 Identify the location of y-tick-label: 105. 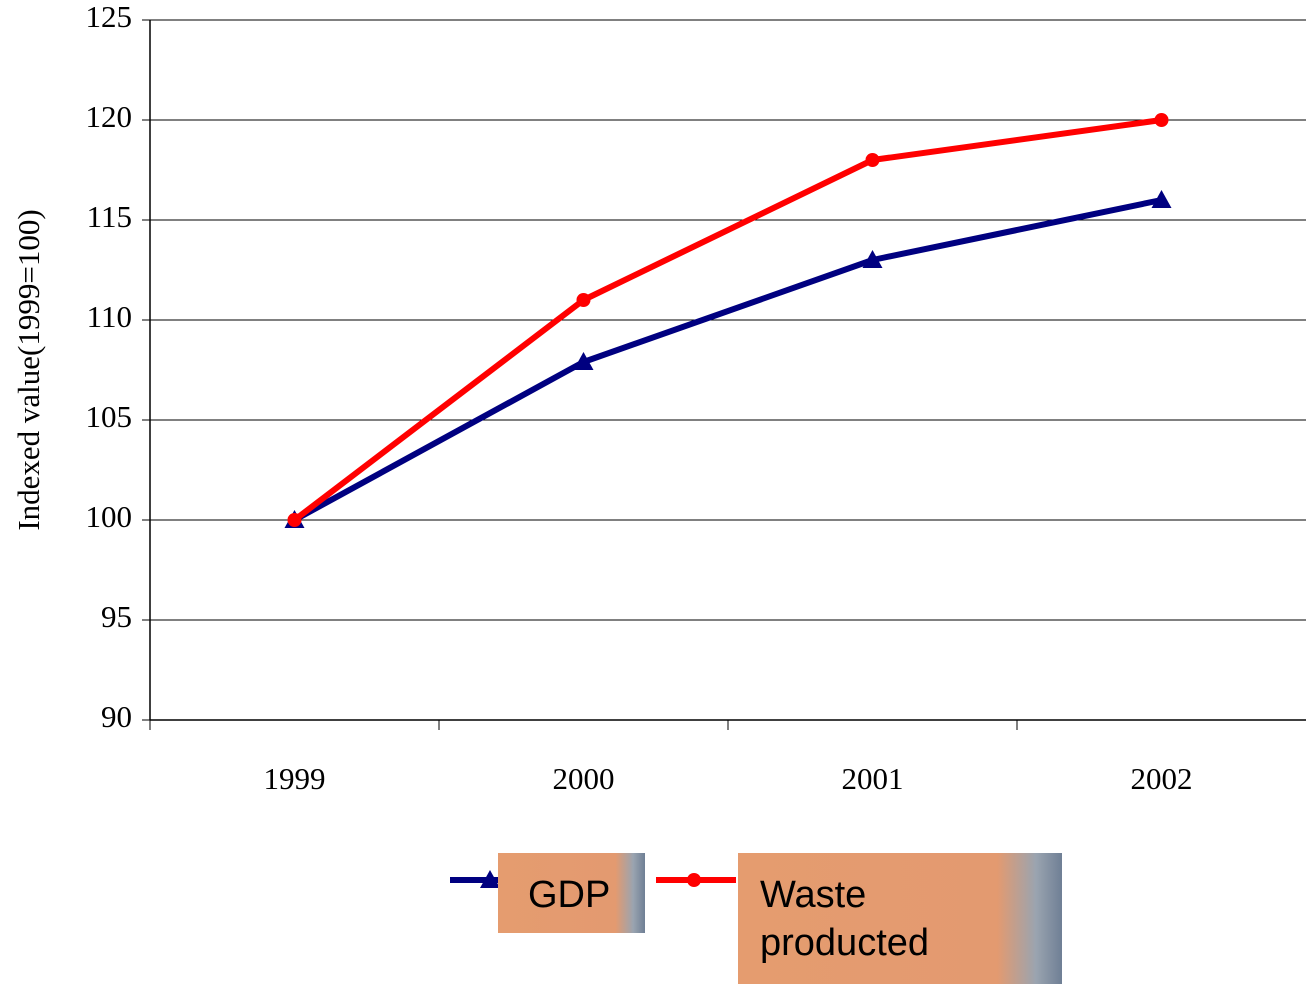
(109, 416).